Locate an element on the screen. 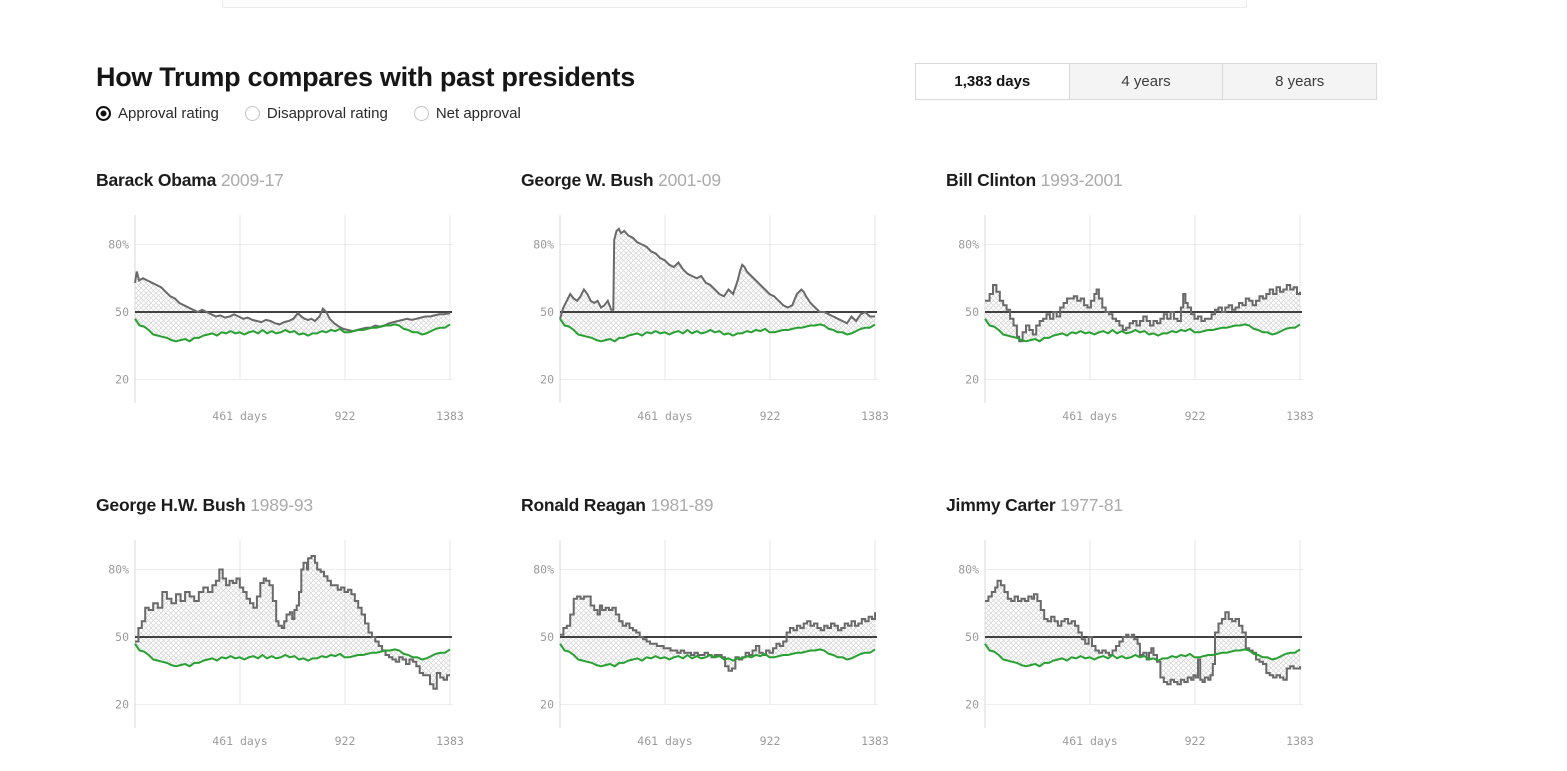 The image size is (1567, 771). president-years: 1977-81 is located at coordinates (1089, 505).